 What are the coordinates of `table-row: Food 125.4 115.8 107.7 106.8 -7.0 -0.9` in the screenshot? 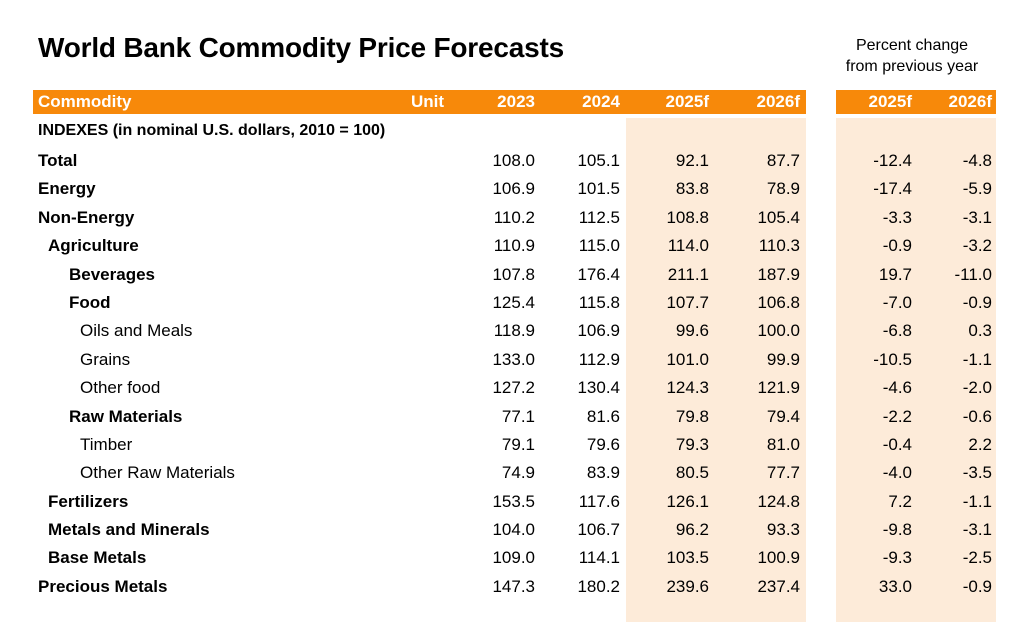 It's located at (512, 304).